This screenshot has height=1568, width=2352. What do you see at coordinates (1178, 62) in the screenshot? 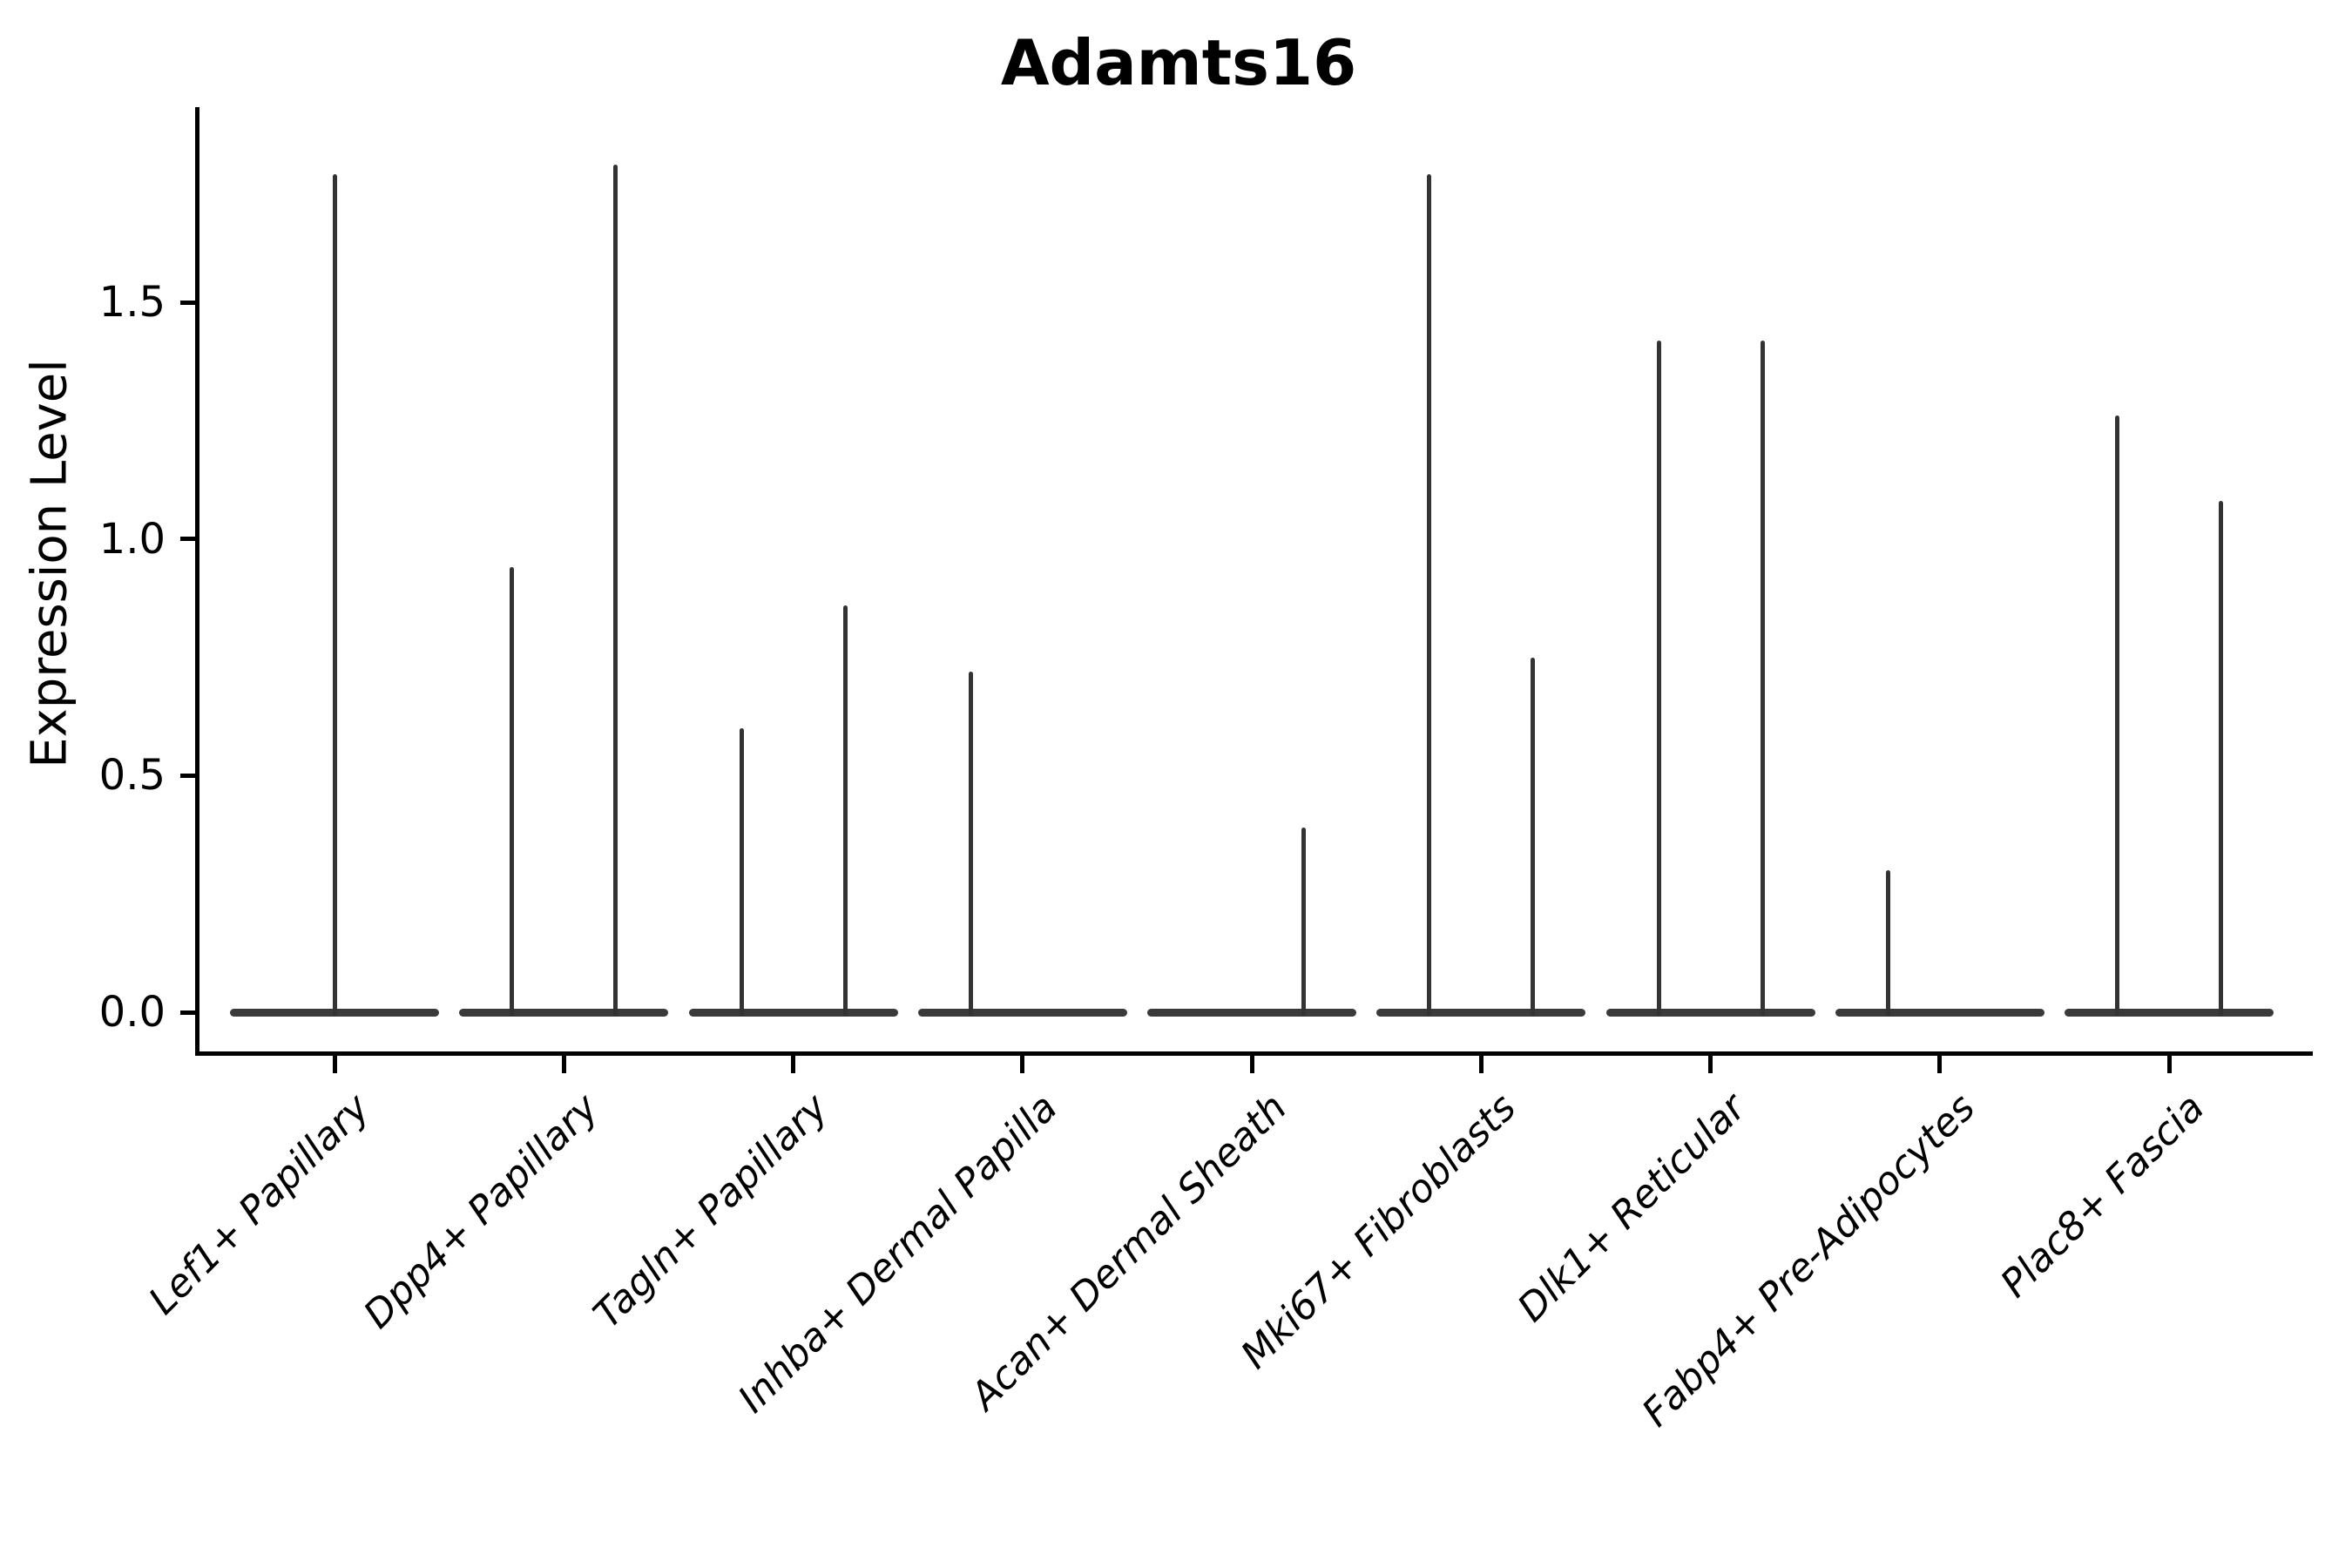
I see `chart-title: Adamts16` at bounding box center [1178, 62].